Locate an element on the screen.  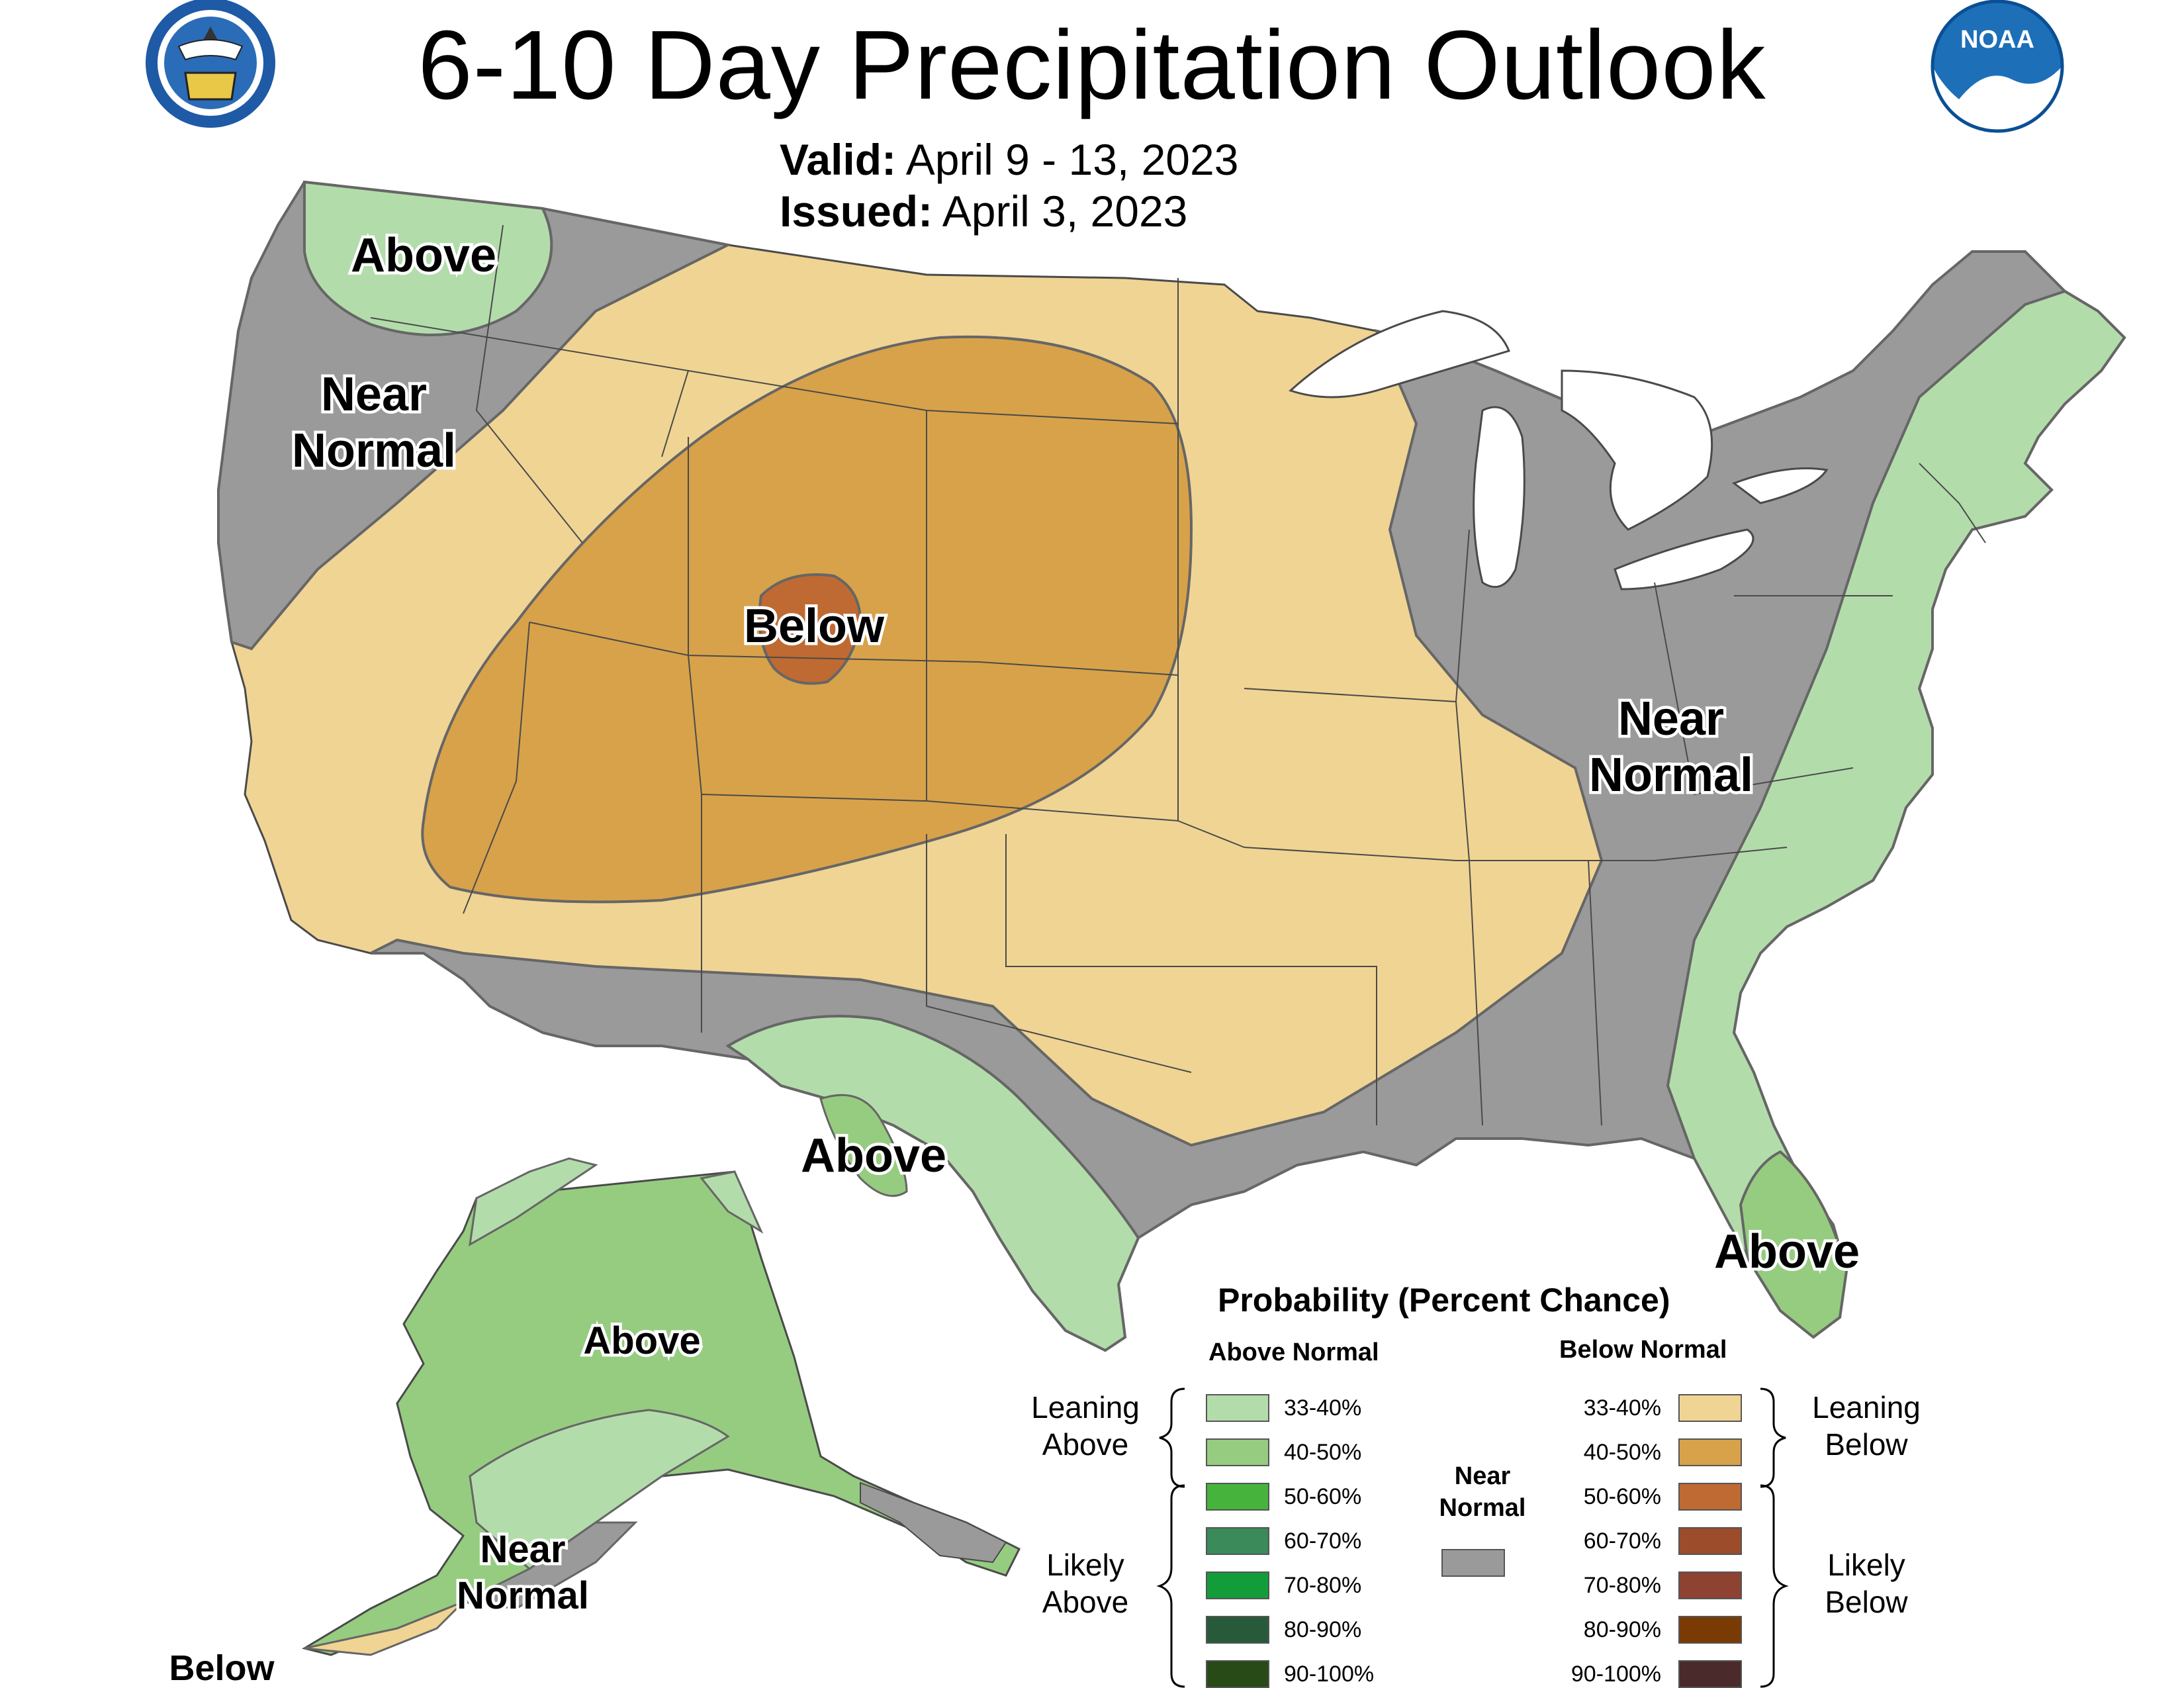
brace-leaning-above is located at coordinates (1172, 1437).